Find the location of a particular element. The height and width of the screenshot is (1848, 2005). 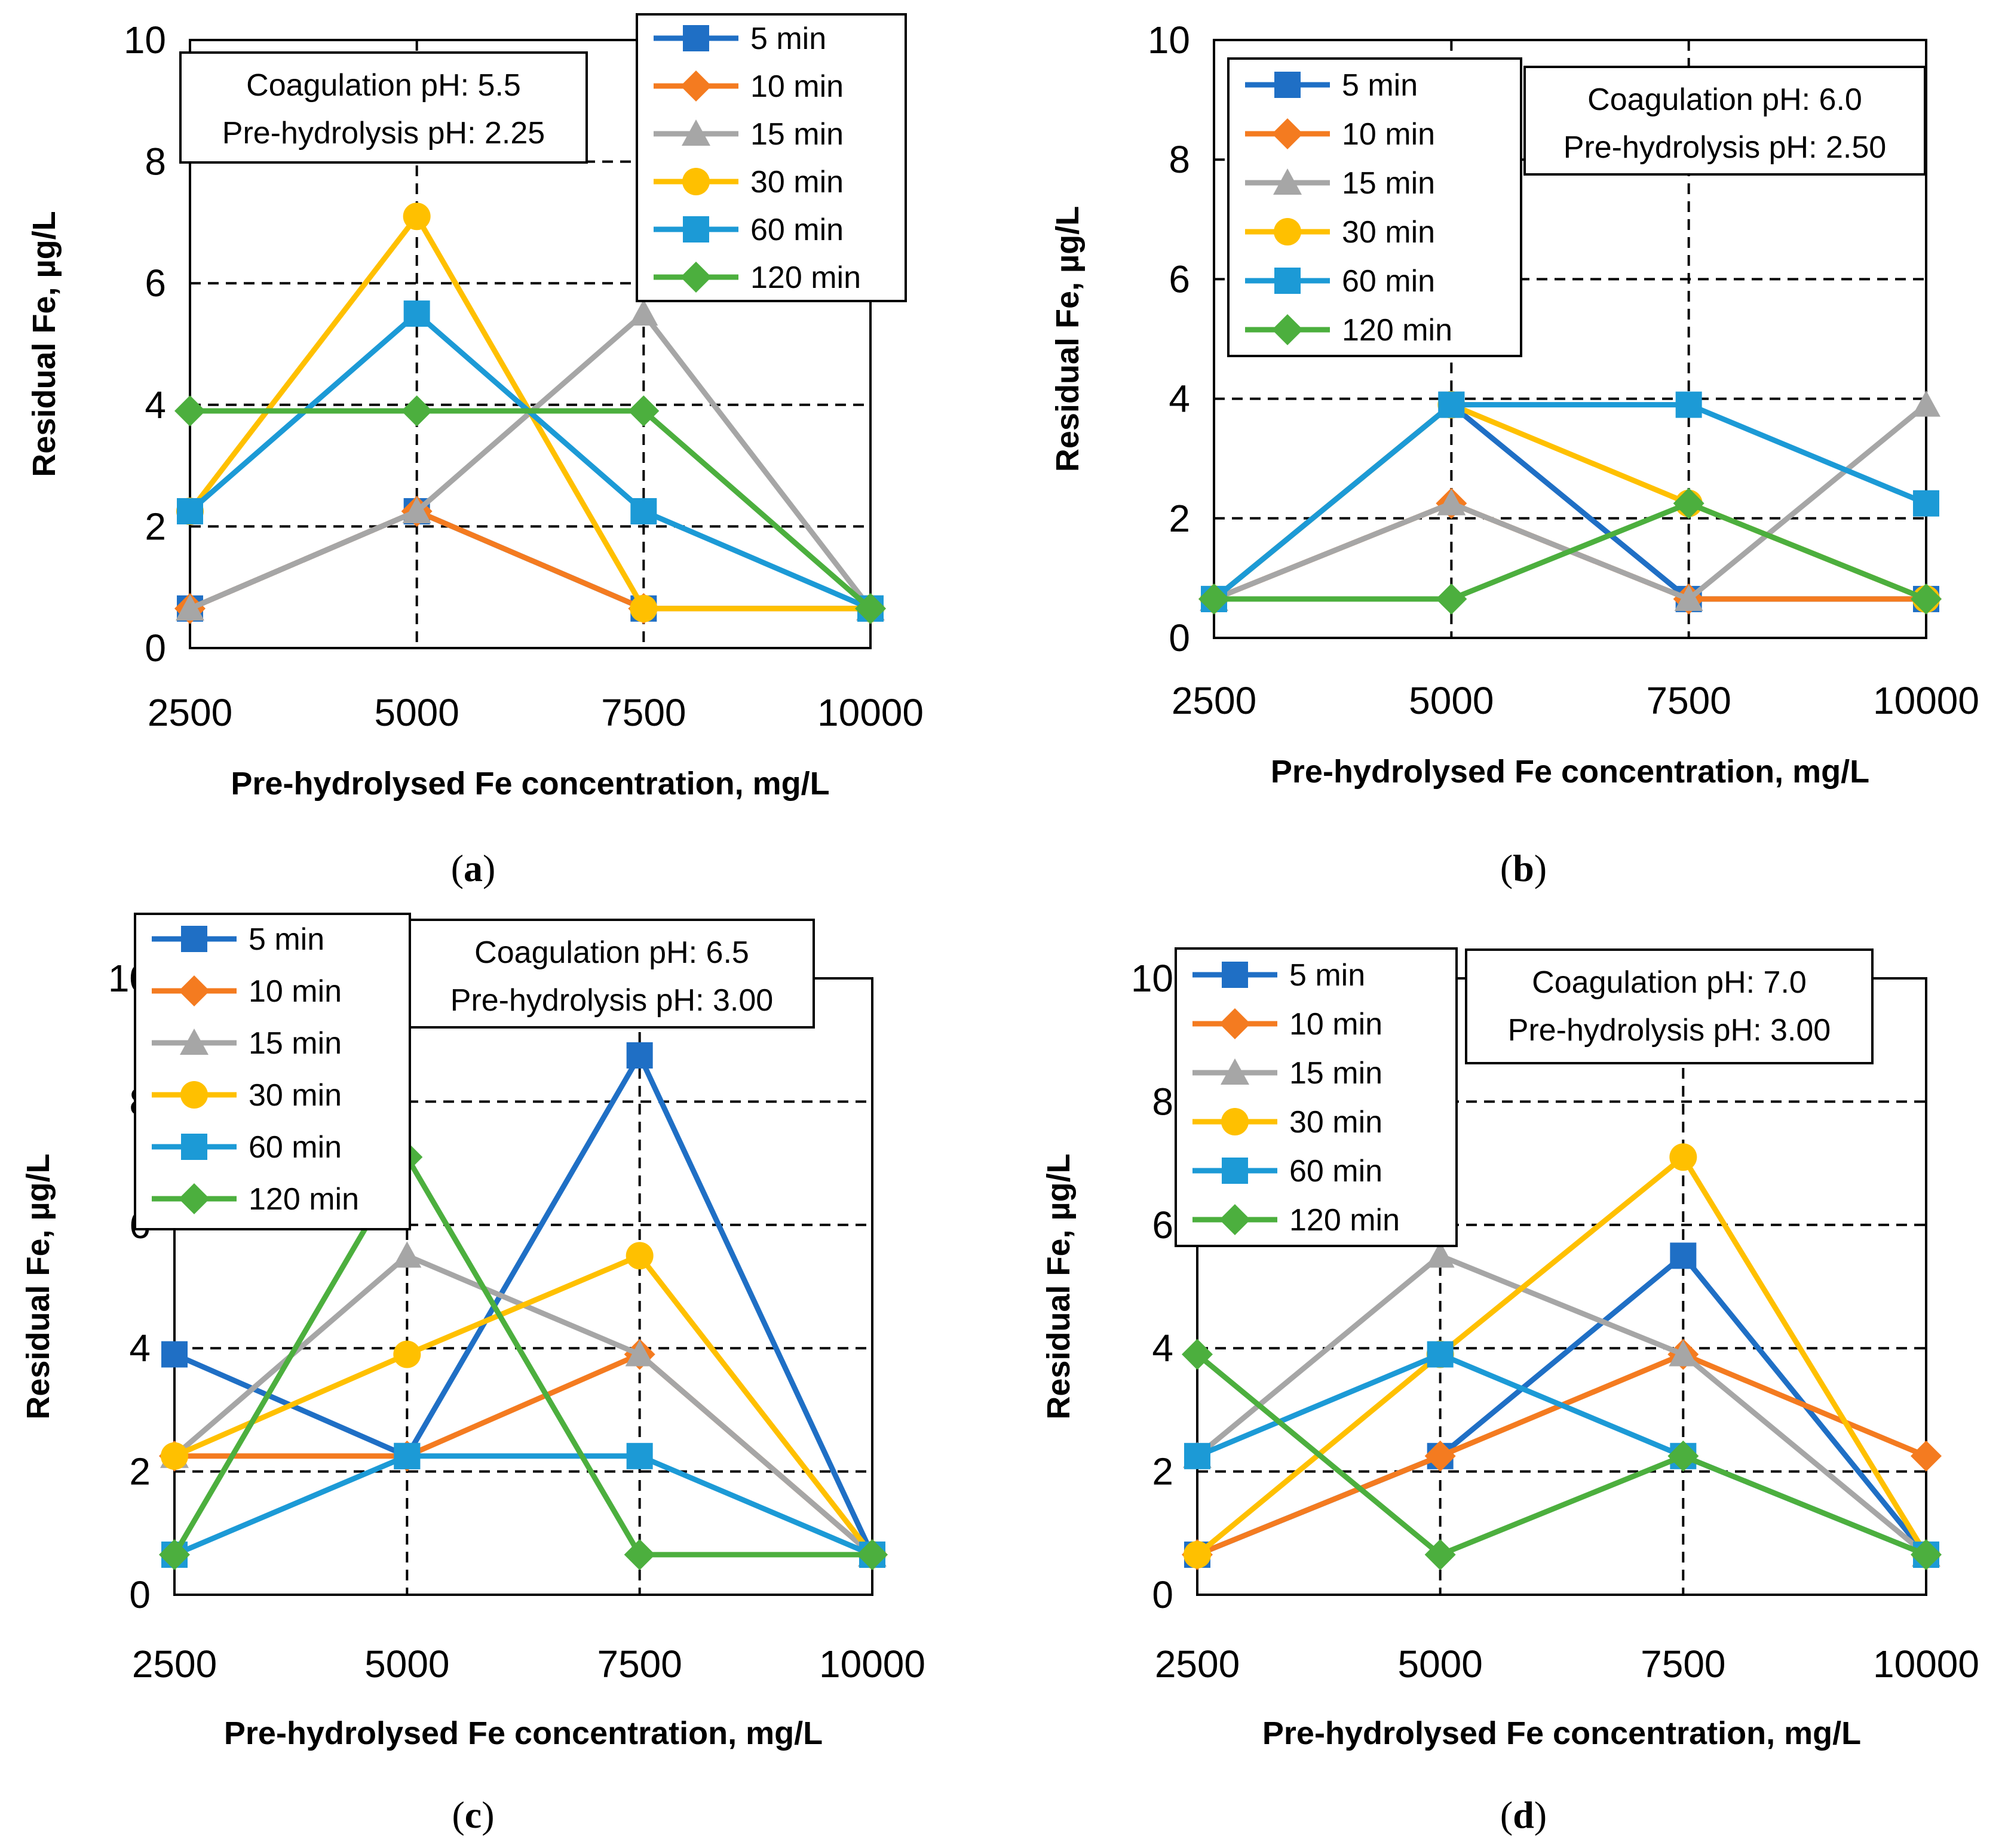

annotation-line: Coagulation pH: 5.5 is located at coordinates (383, 85).